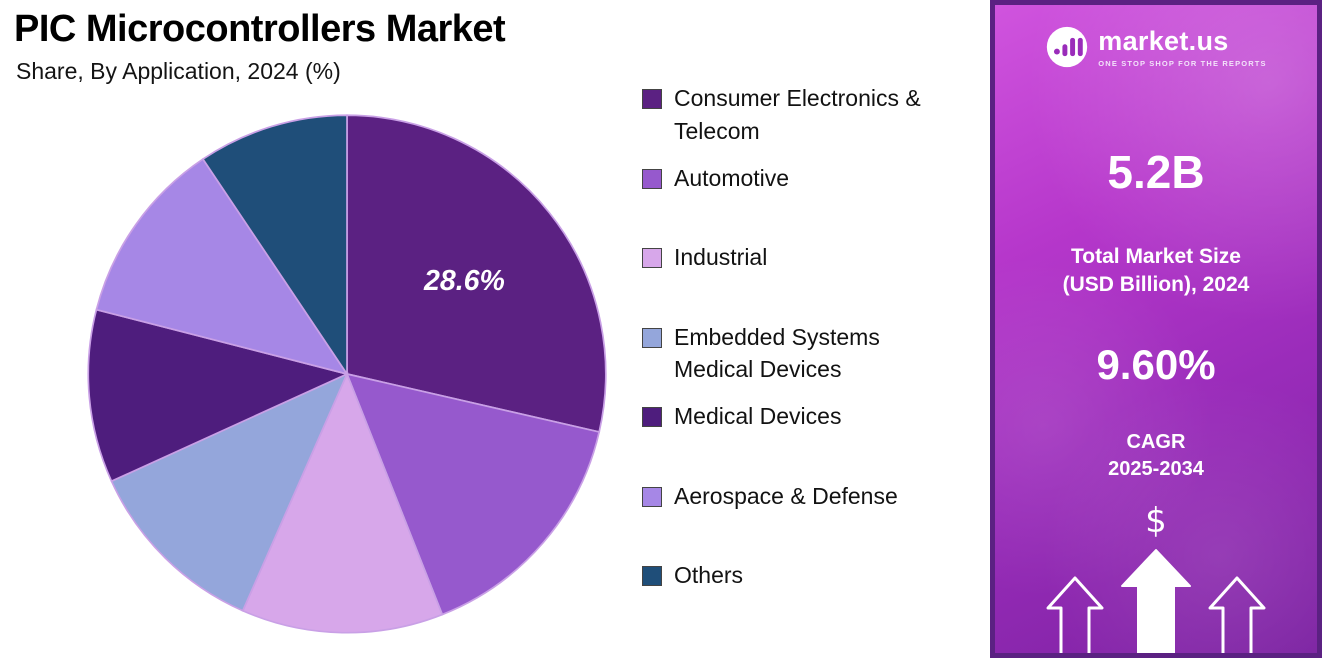 This screenshot has width=1322, height=658. What do you see at coordinates (1067, 47) in the screenshot?
I see `market-us-logo-icon` at bounding box center [1067, 47].